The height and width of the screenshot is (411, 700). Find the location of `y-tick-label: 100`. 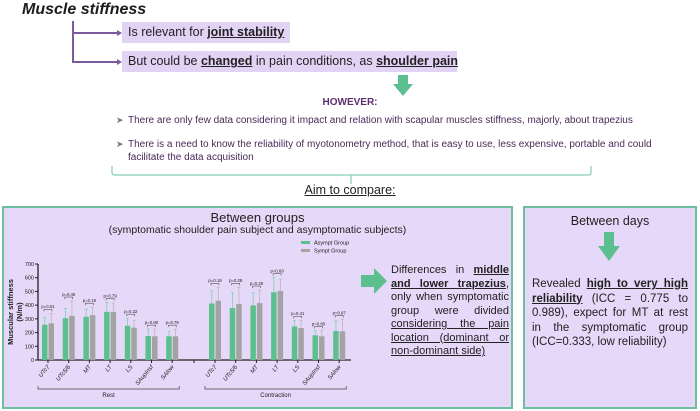

y-tick-label: 100 is located at coordinates (29, 347).